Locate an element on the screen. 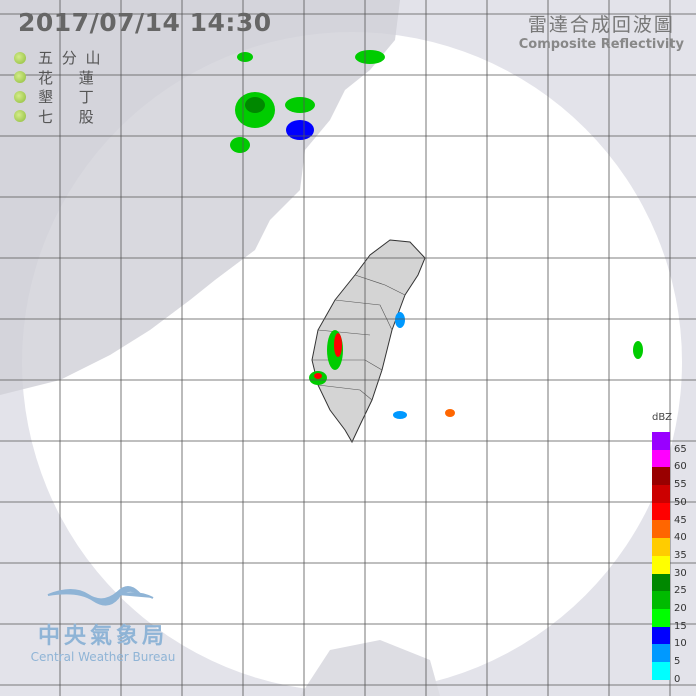 The width and height of the screenshot is (696, 696). station-item: 五 分 山 is located at coordinates (58, 58).